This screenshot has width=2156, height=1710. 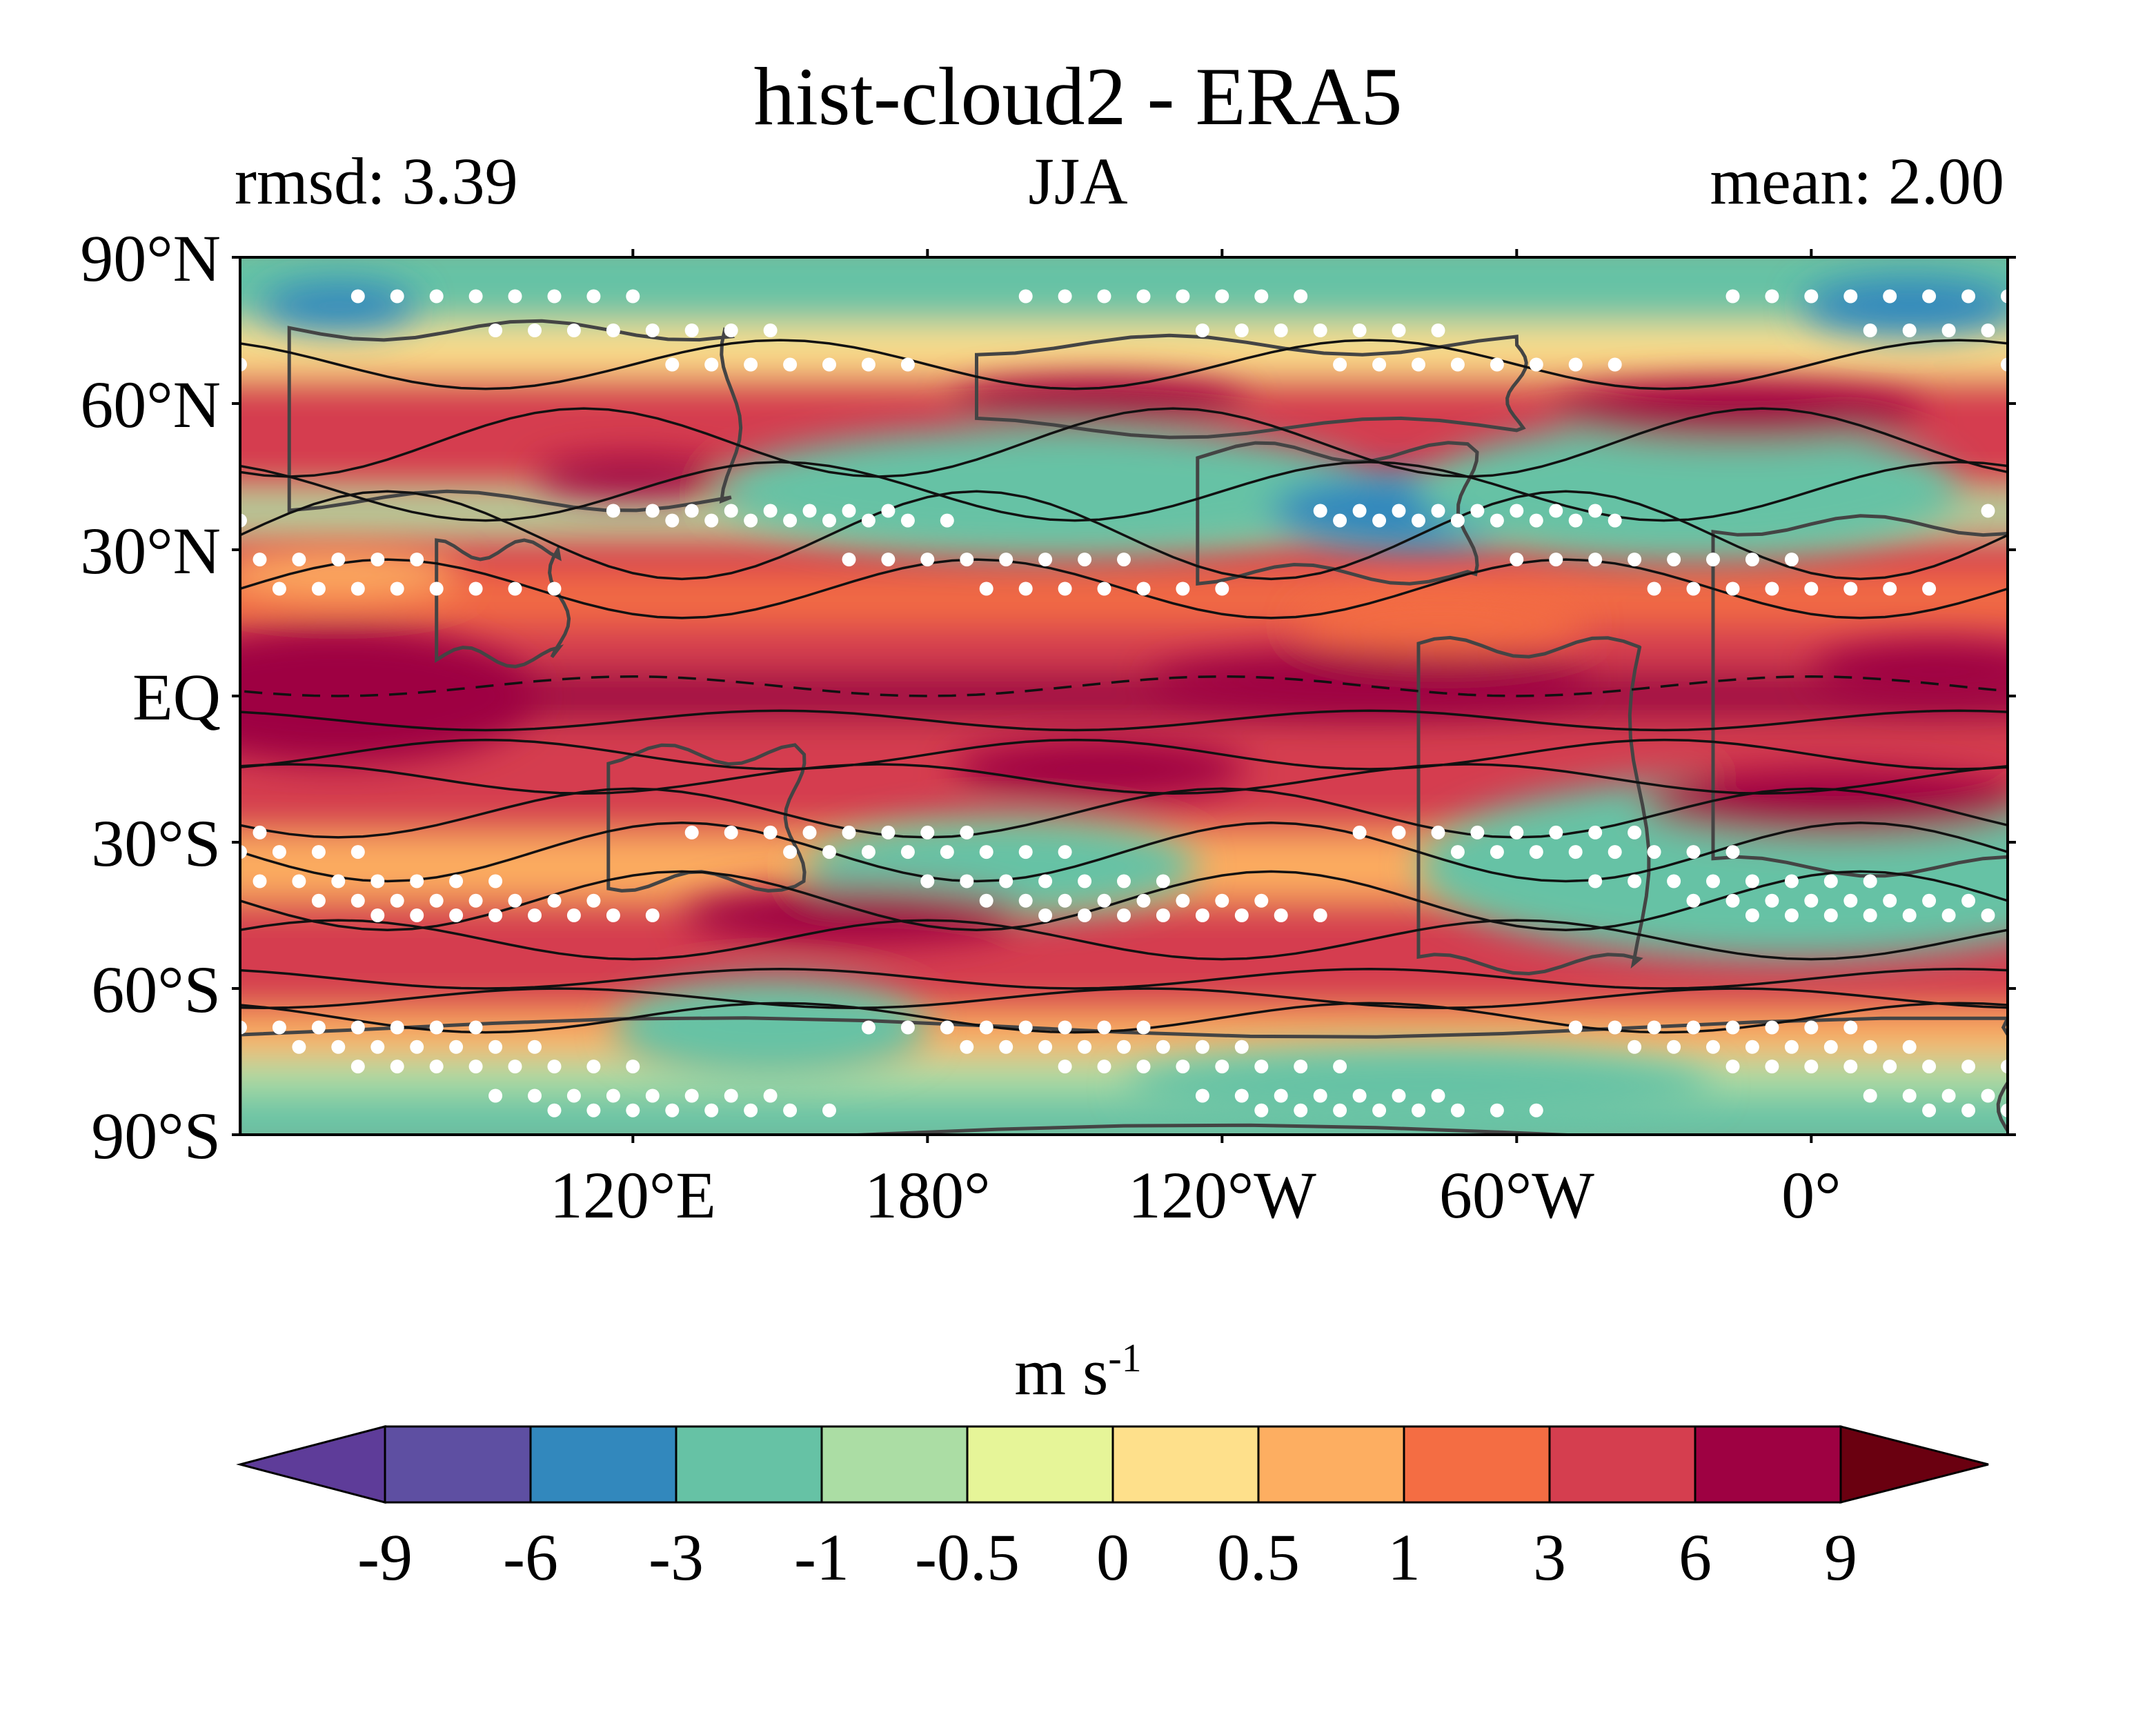 I want to click on coastline, so click(x=503, y=603).